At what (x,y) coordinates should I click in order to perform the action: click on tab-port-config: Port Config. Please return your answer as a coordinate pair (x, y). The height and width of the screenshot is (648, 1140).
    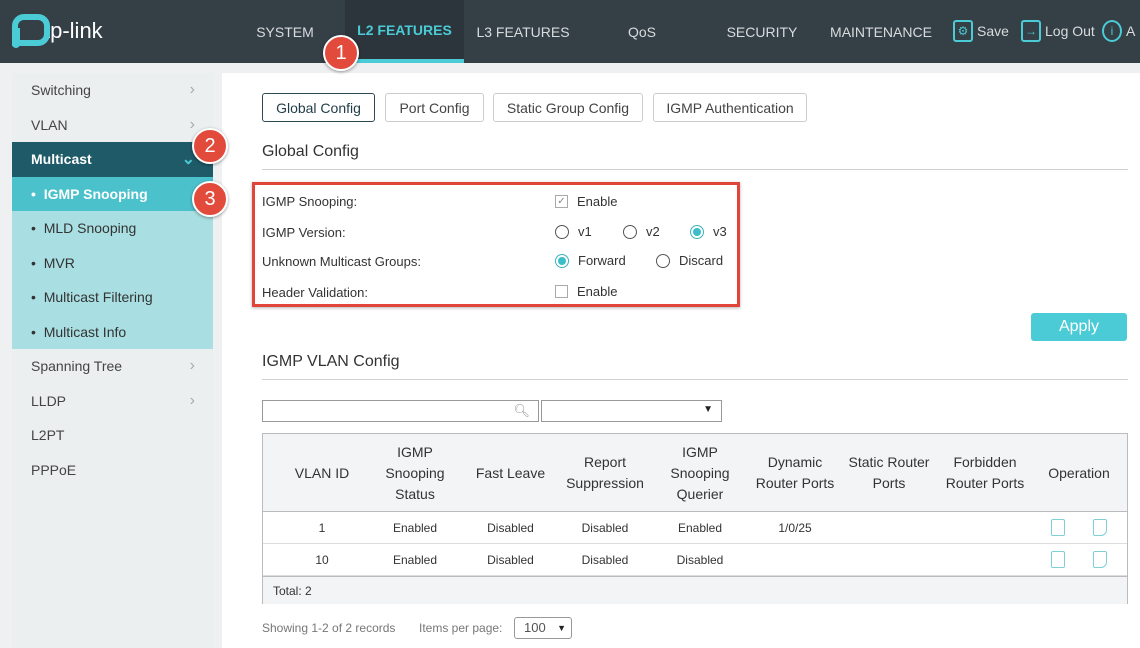
    Looking at the image, I should click on (434, 107).